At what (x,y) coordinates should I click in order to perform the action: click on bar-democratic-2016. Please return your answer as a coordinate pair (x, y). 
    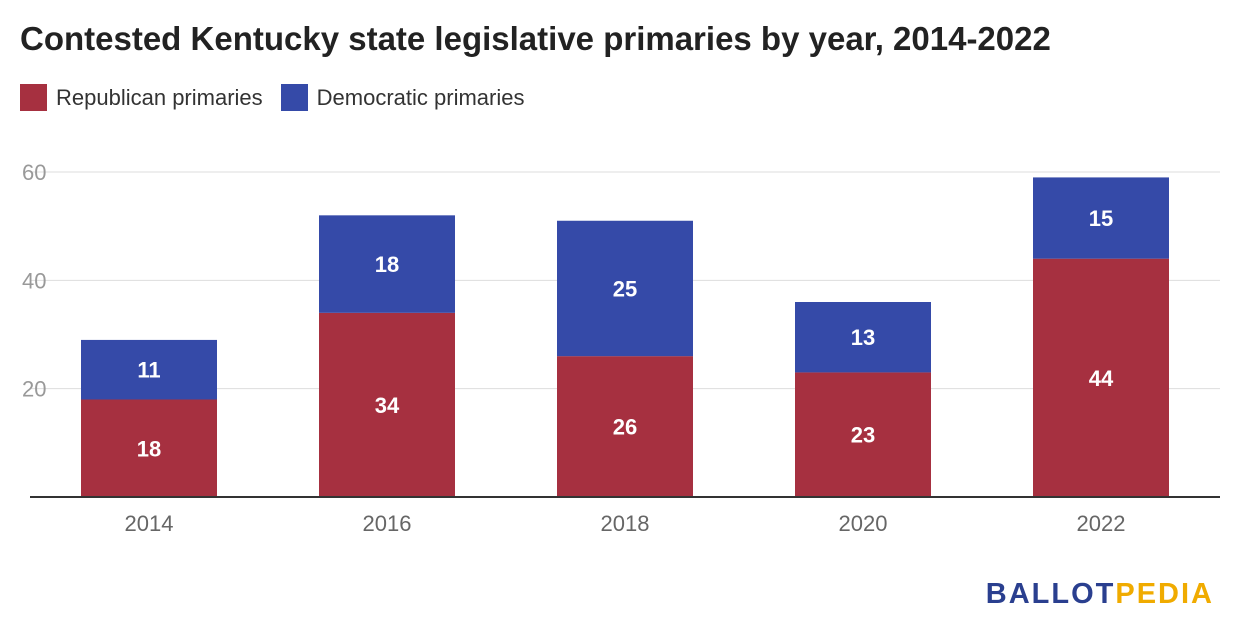
    Looking at the image, I should click on (387, 264).